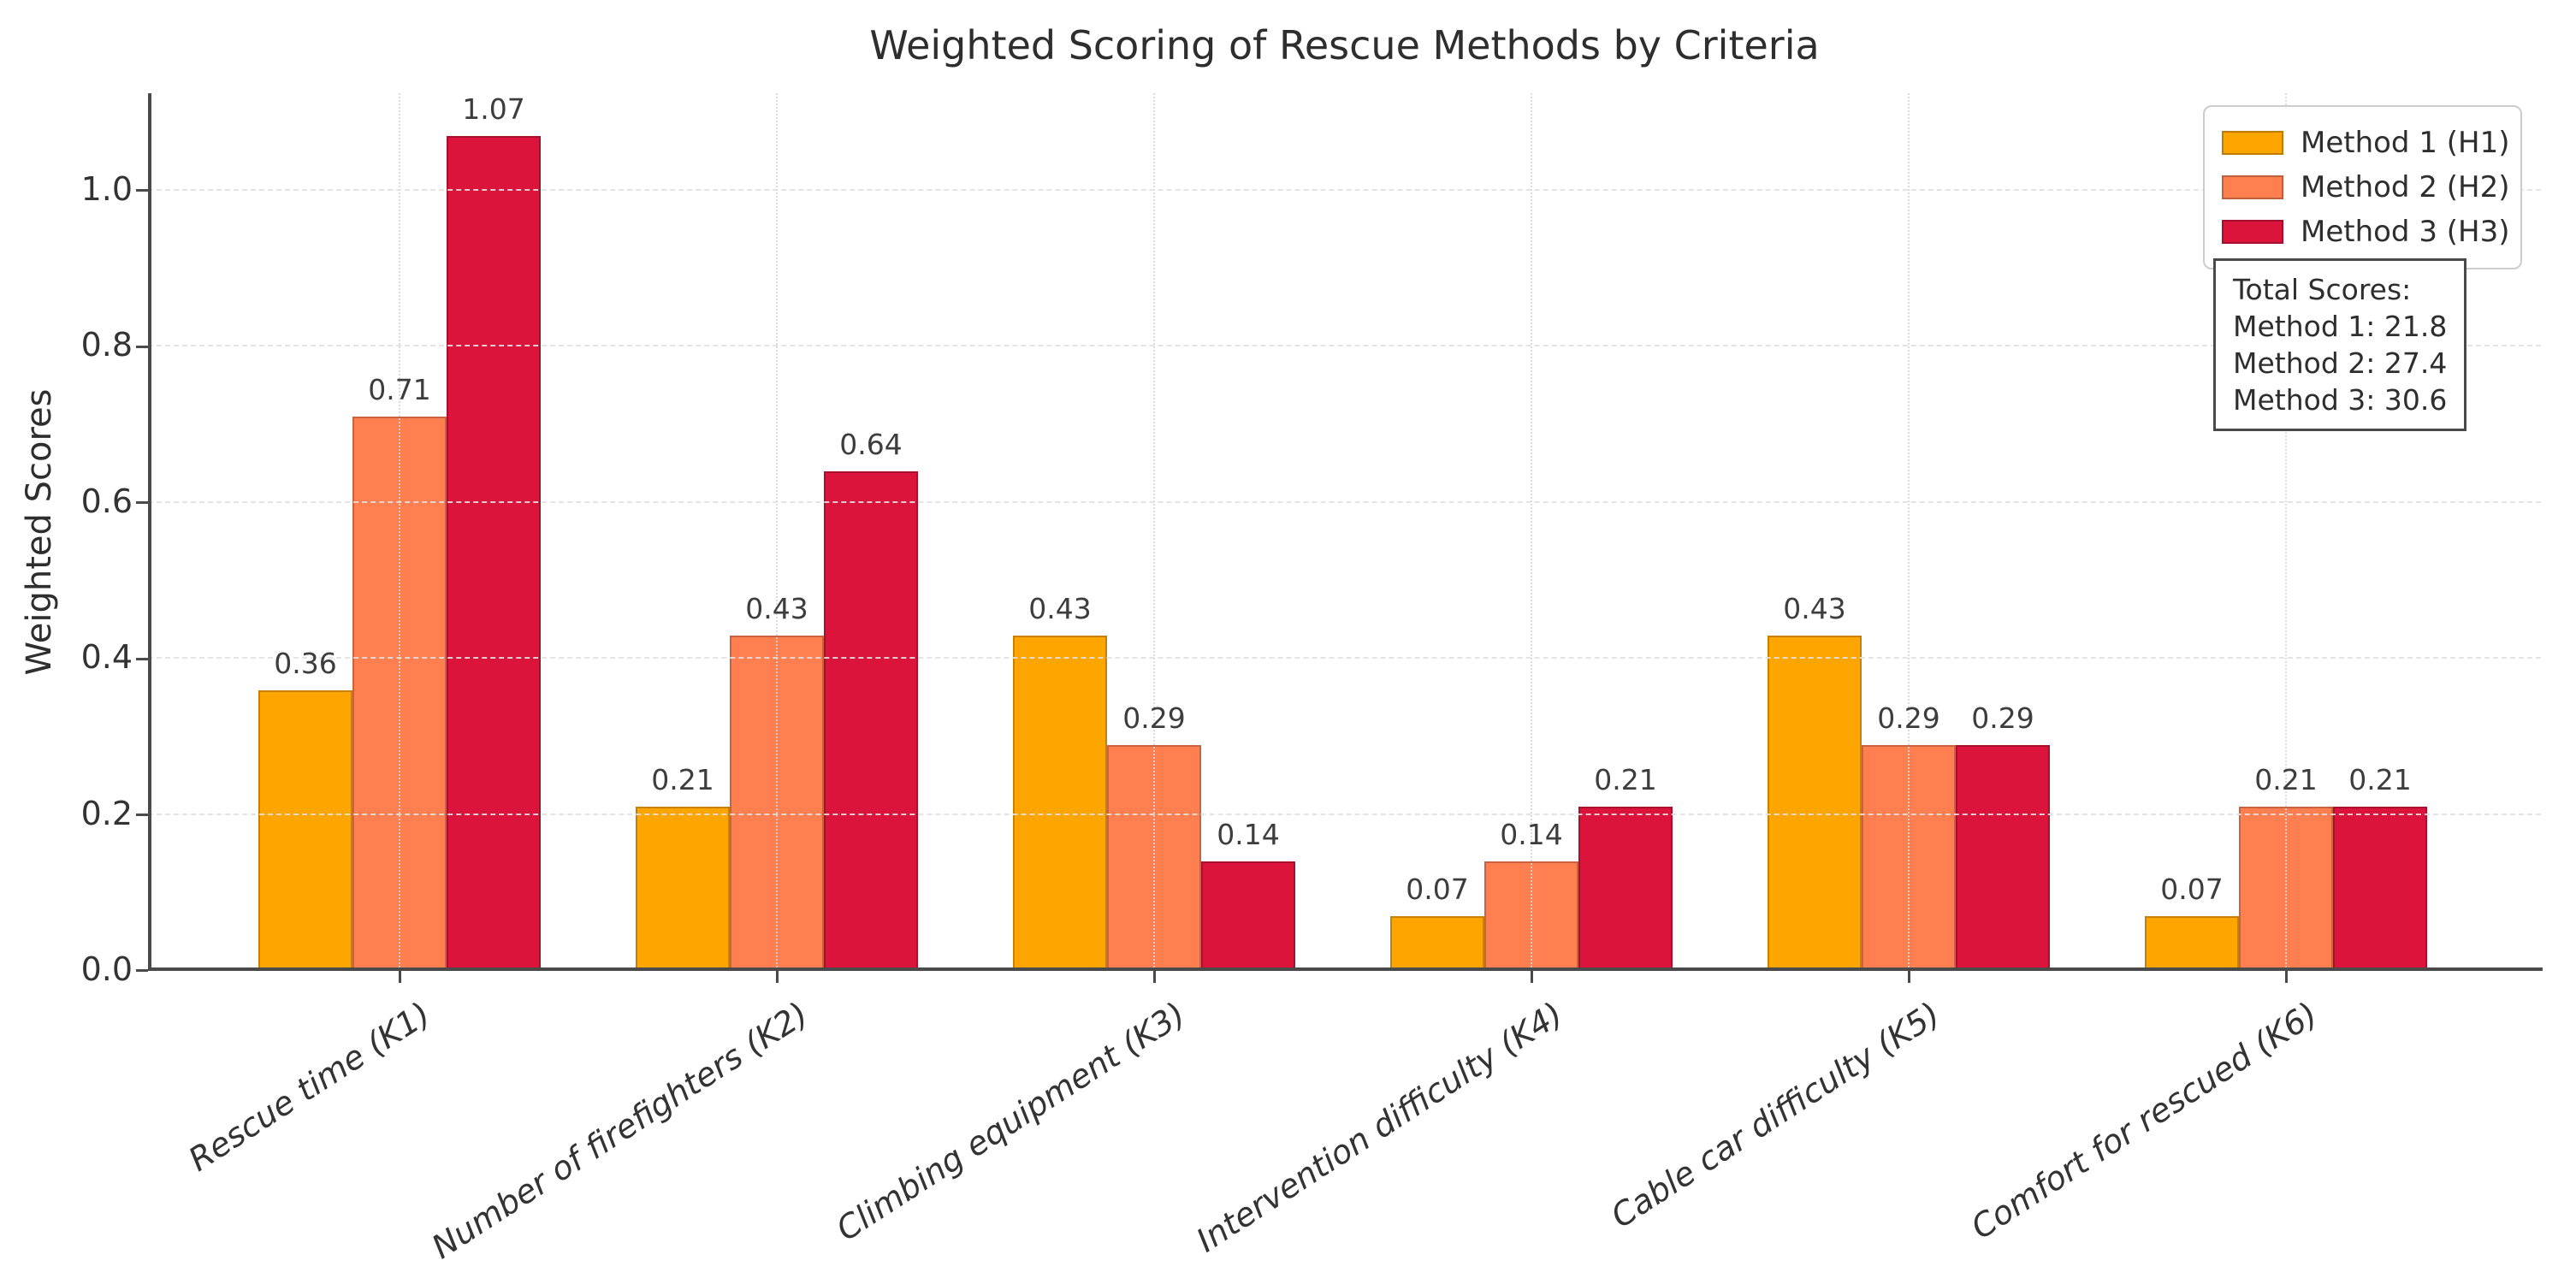 This screenshot has width=2576, height=1284. What do you see at coordinates (1011, 1122) in the screenshot?
I see `x-tick-label: Climbing equipment (K3)` at bounding box center [1011, 1122].